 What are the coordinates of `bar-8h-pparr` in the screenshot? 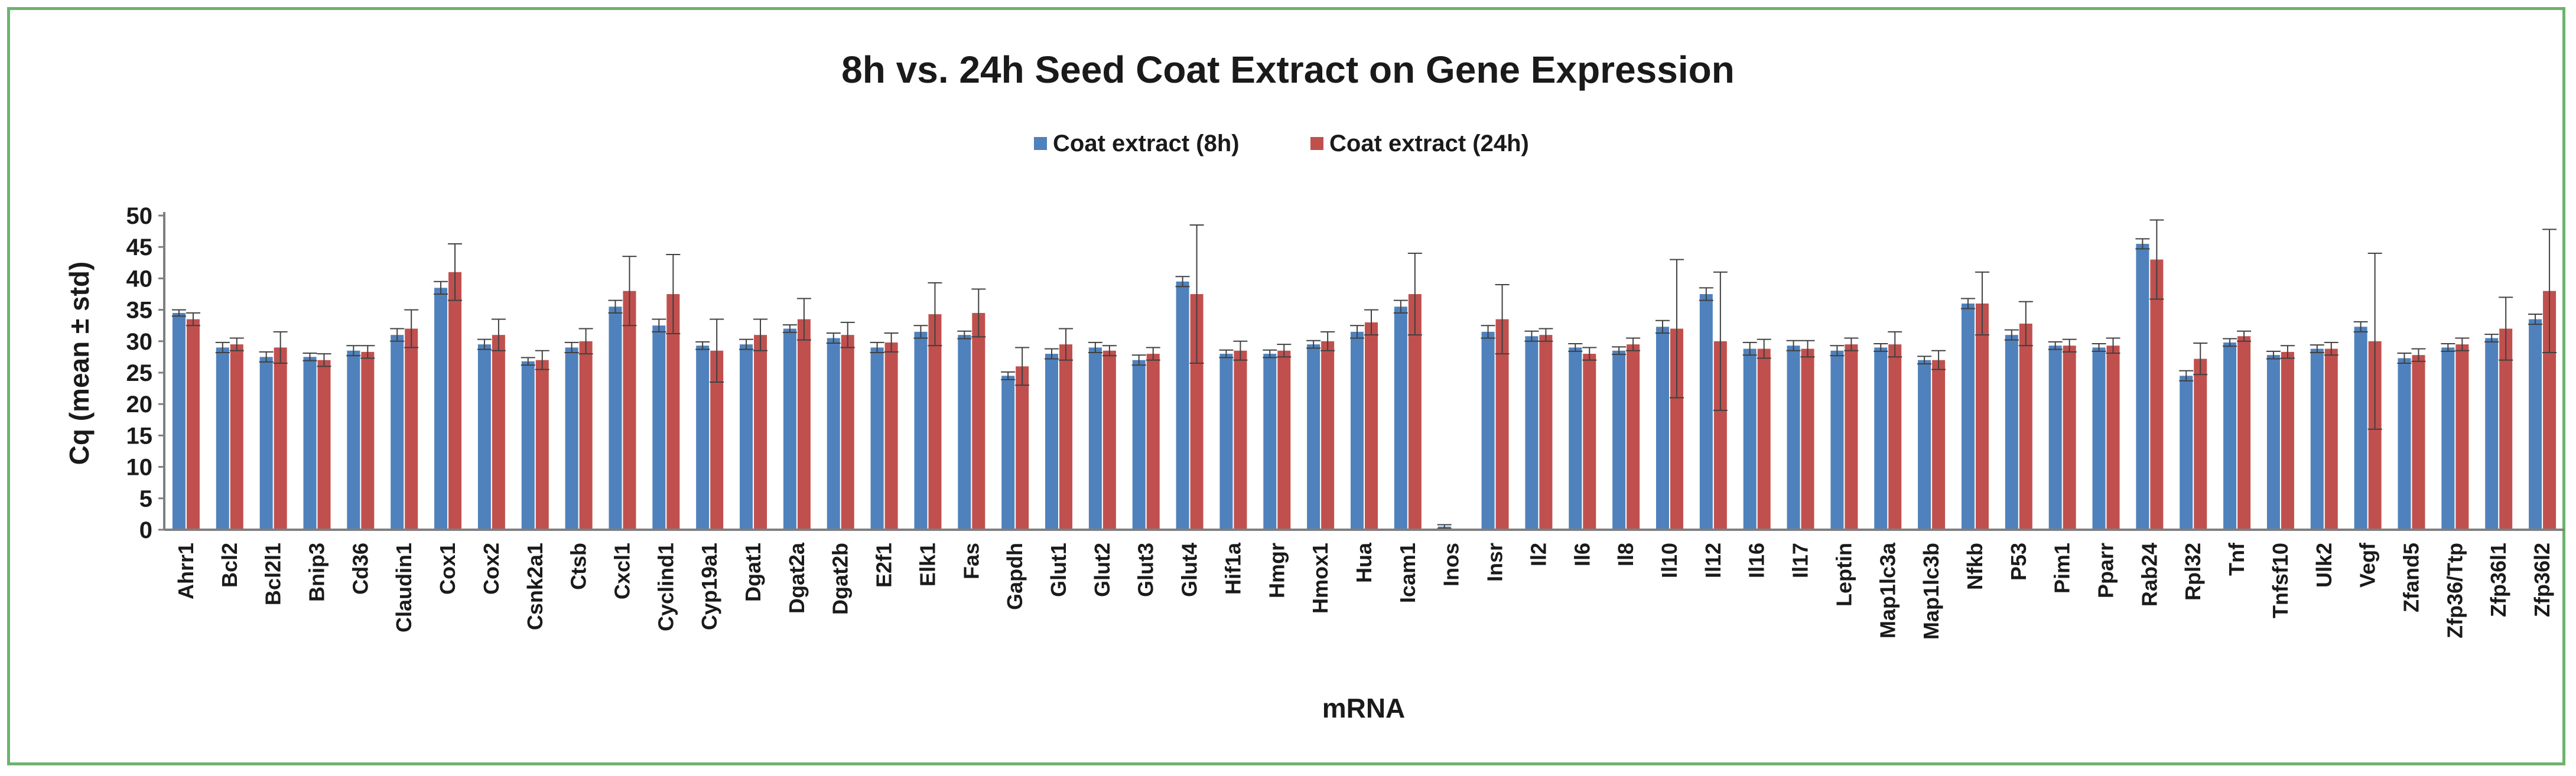 It's located at (2099, 438).